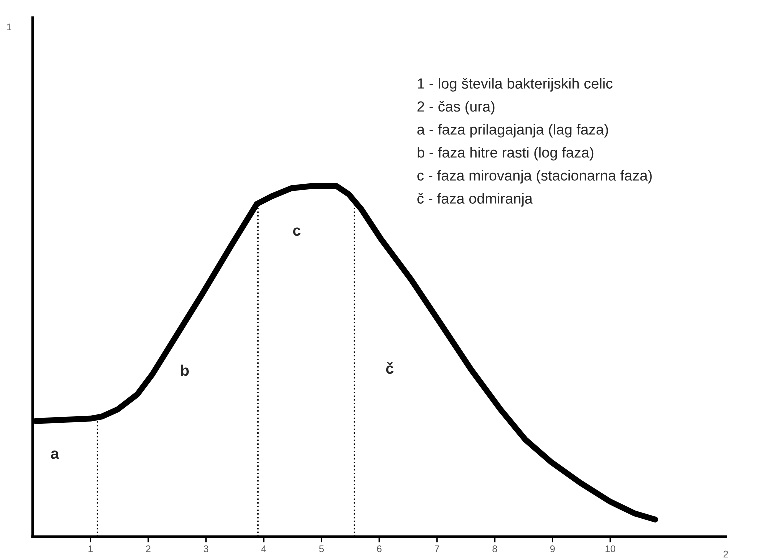  I want to click on text: b - faza hitre rasti (log faza), so click(506, 154).